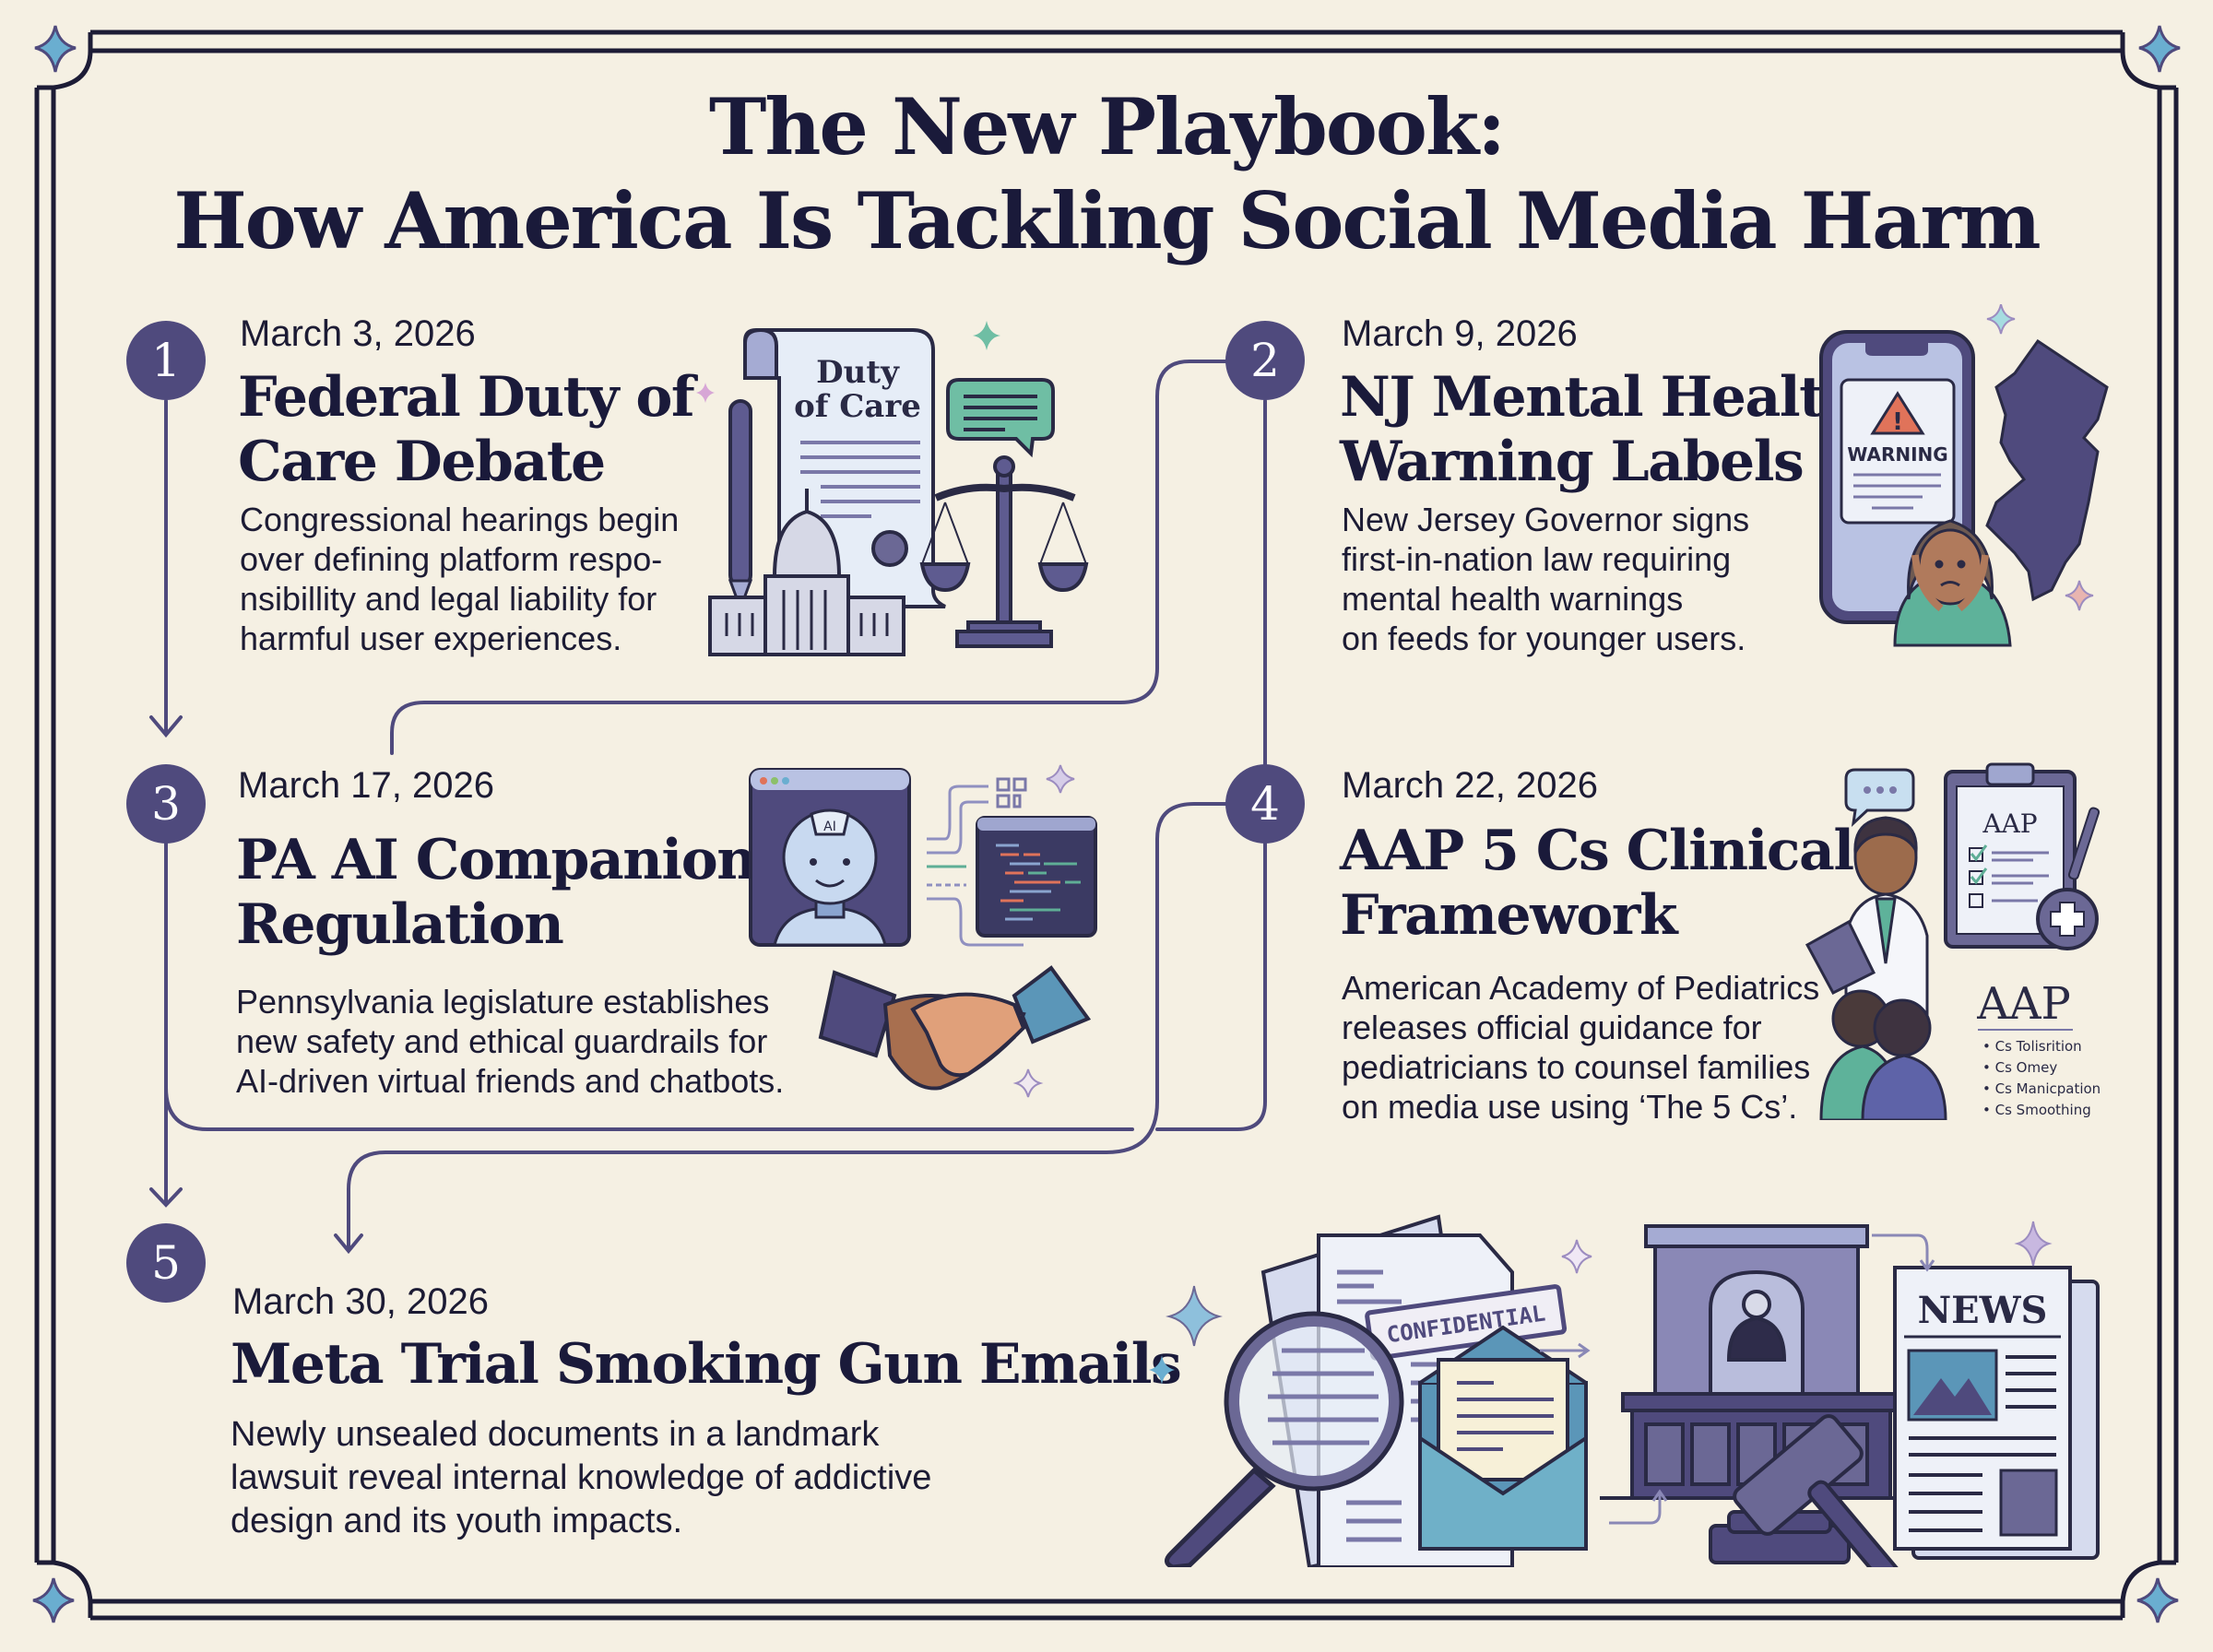  What do you see at coordinates (1597, 883) in the screenshot?
I see `event-title: AAP 5 Cs Clinical Framework` at bounding box center [1597, 883].